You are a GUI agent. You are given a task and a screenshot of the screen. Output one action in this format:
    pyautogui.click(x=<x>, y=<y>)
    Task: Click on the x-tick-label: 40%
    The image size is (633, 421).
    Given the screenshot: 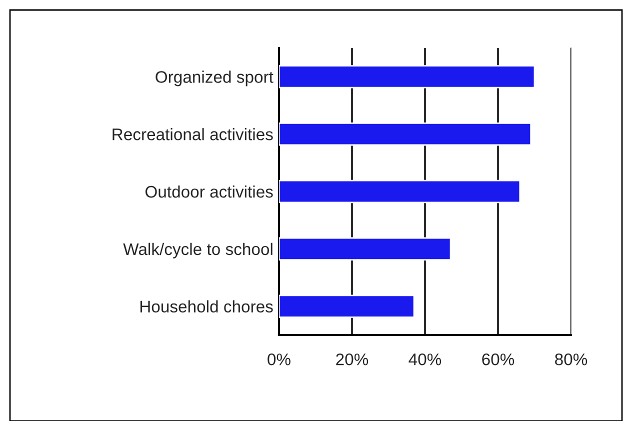 What is the action you would take?
    pyautogui.click(x=425, y=359)
    